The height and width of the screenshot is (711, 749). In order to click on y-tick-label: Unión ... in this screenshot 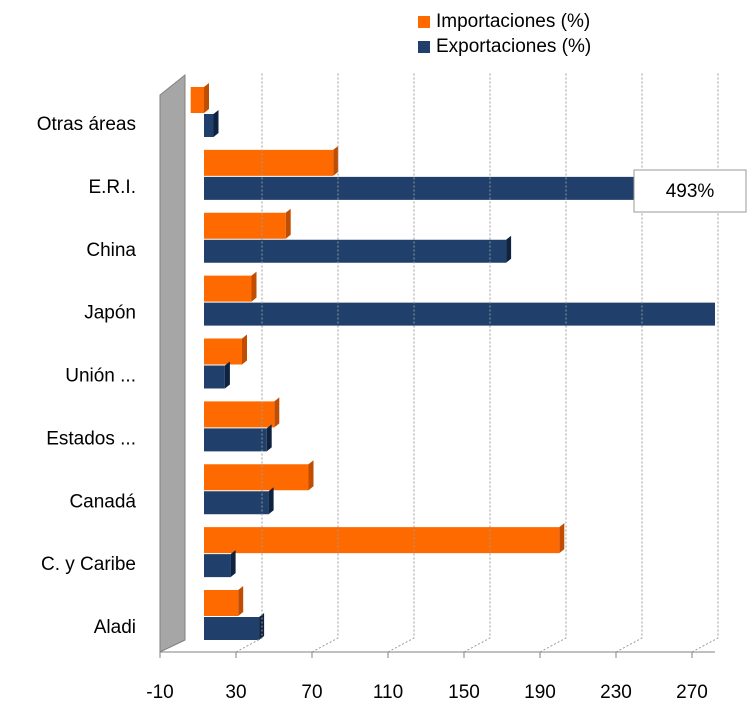, I will do `click(100, 376)`.